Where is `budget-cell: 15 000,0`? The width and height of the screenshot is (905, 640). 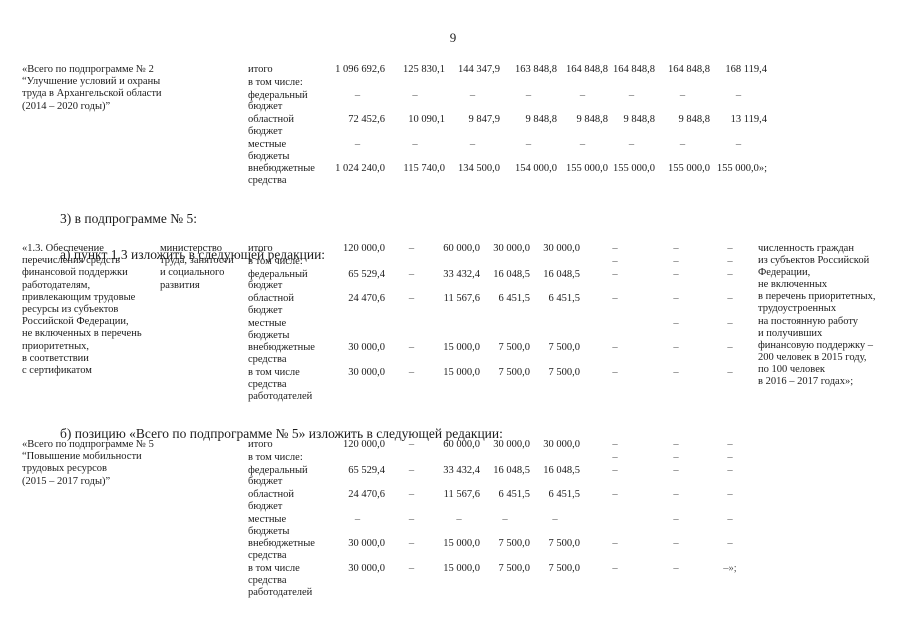
budget-cell: 15 000,0 is located at coordinates (461, 372).